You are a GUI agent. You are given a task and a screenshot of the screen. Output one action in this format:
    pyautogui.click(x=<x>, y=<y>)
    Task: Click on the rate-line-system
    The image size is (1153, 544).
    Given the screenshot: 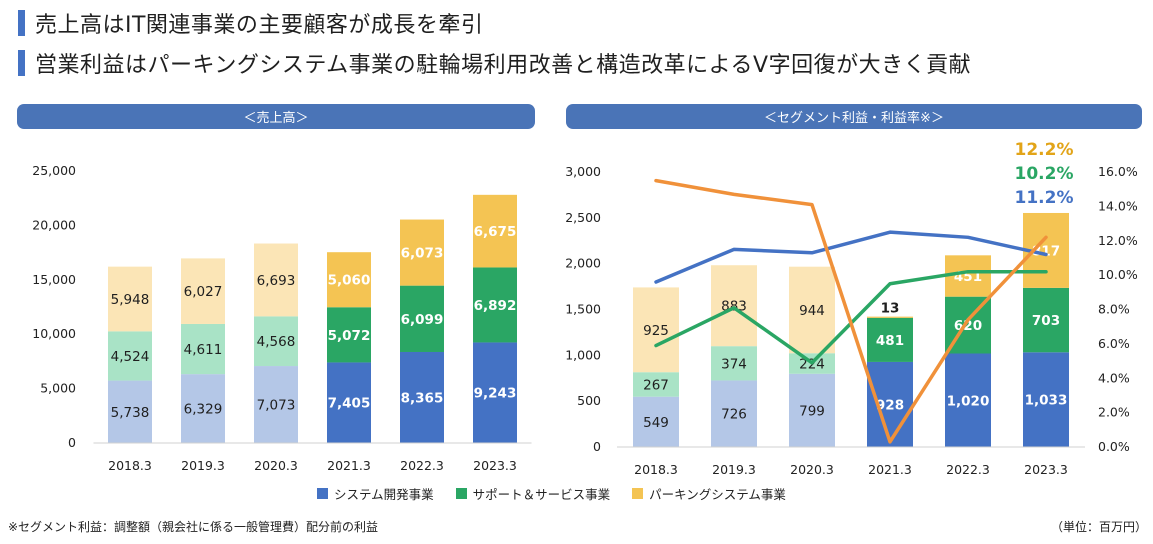 What is the action you would take?
    pyautogui.click(x=851, y=257)
    